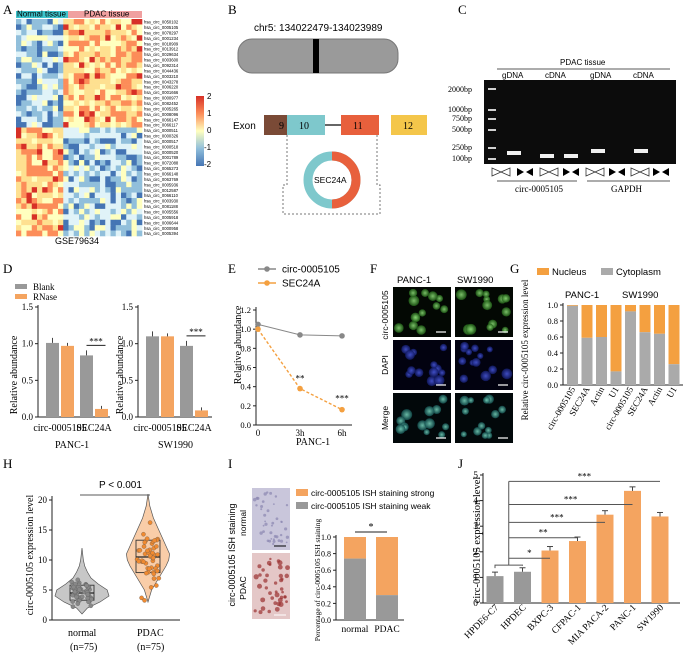 The height and width of the screenshot is (659, 685). Describe the element at coordinates (571, 172) in the screenshot. I see `divergent-primer-icon` at that location.